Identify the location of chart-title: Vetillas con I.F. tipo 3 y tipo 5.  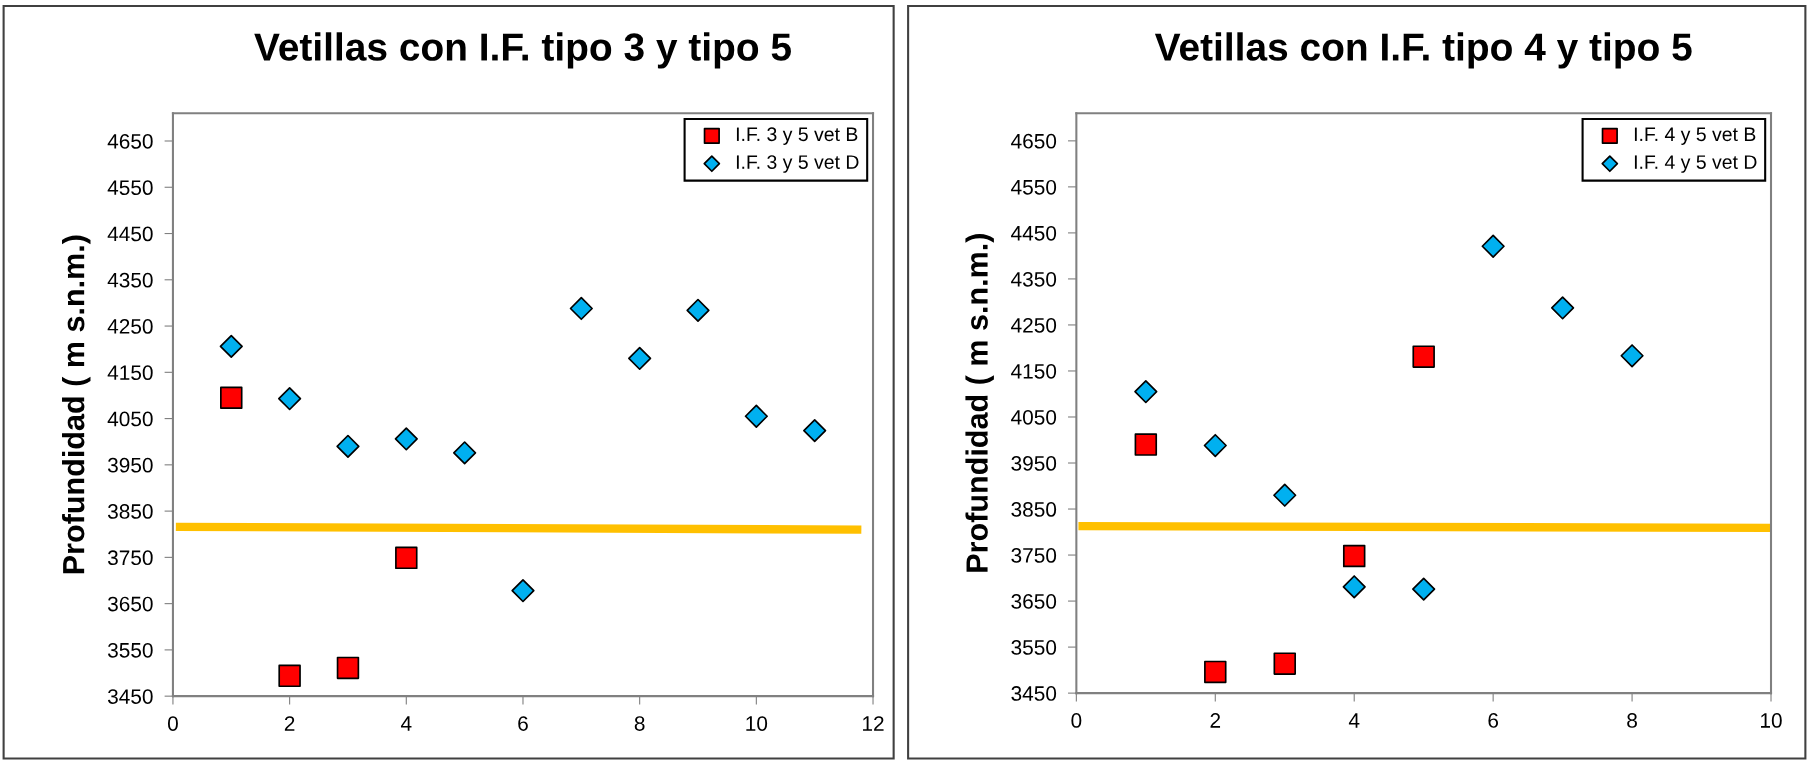
(522, 50).